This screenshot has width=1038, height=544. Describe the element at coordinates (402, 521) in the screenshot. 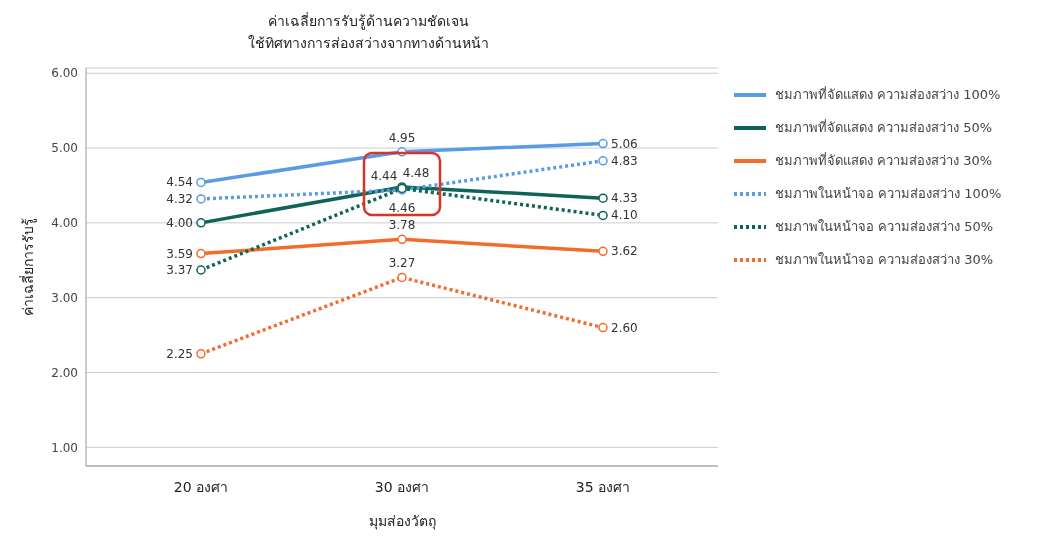

I see `x-axis-title: มุมส่องวัตถุ` at that location.